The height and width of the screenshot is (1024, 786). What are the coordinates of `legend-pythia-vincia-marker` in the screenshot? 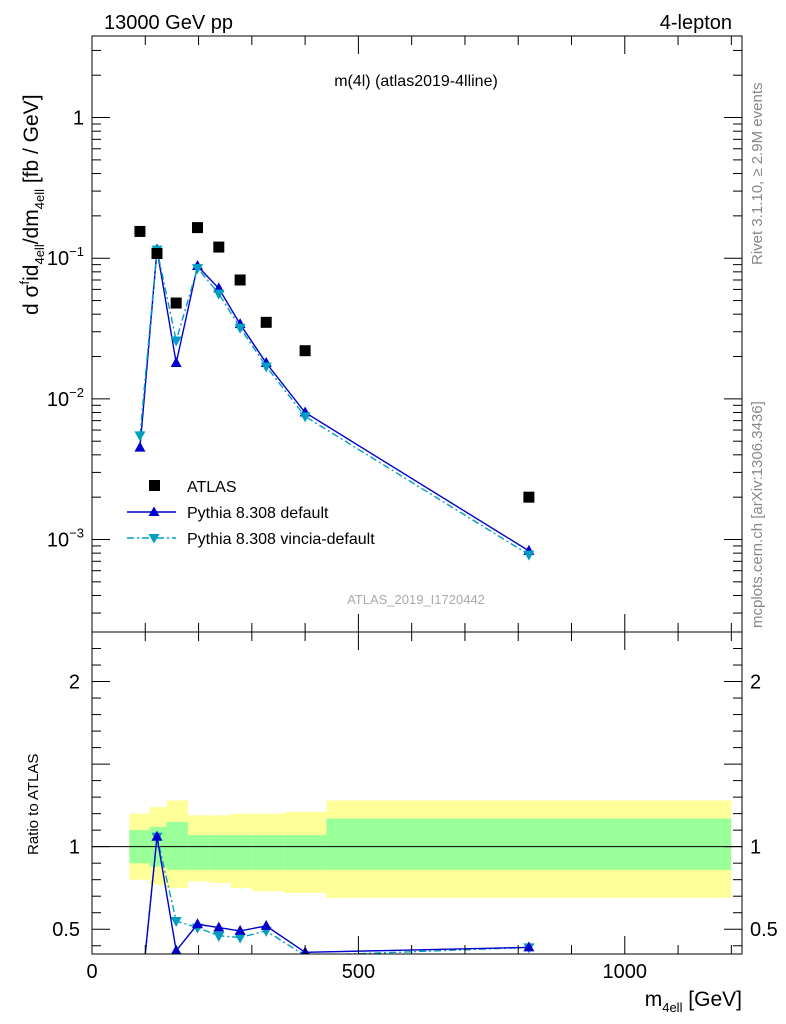 It's located at (154, 539).